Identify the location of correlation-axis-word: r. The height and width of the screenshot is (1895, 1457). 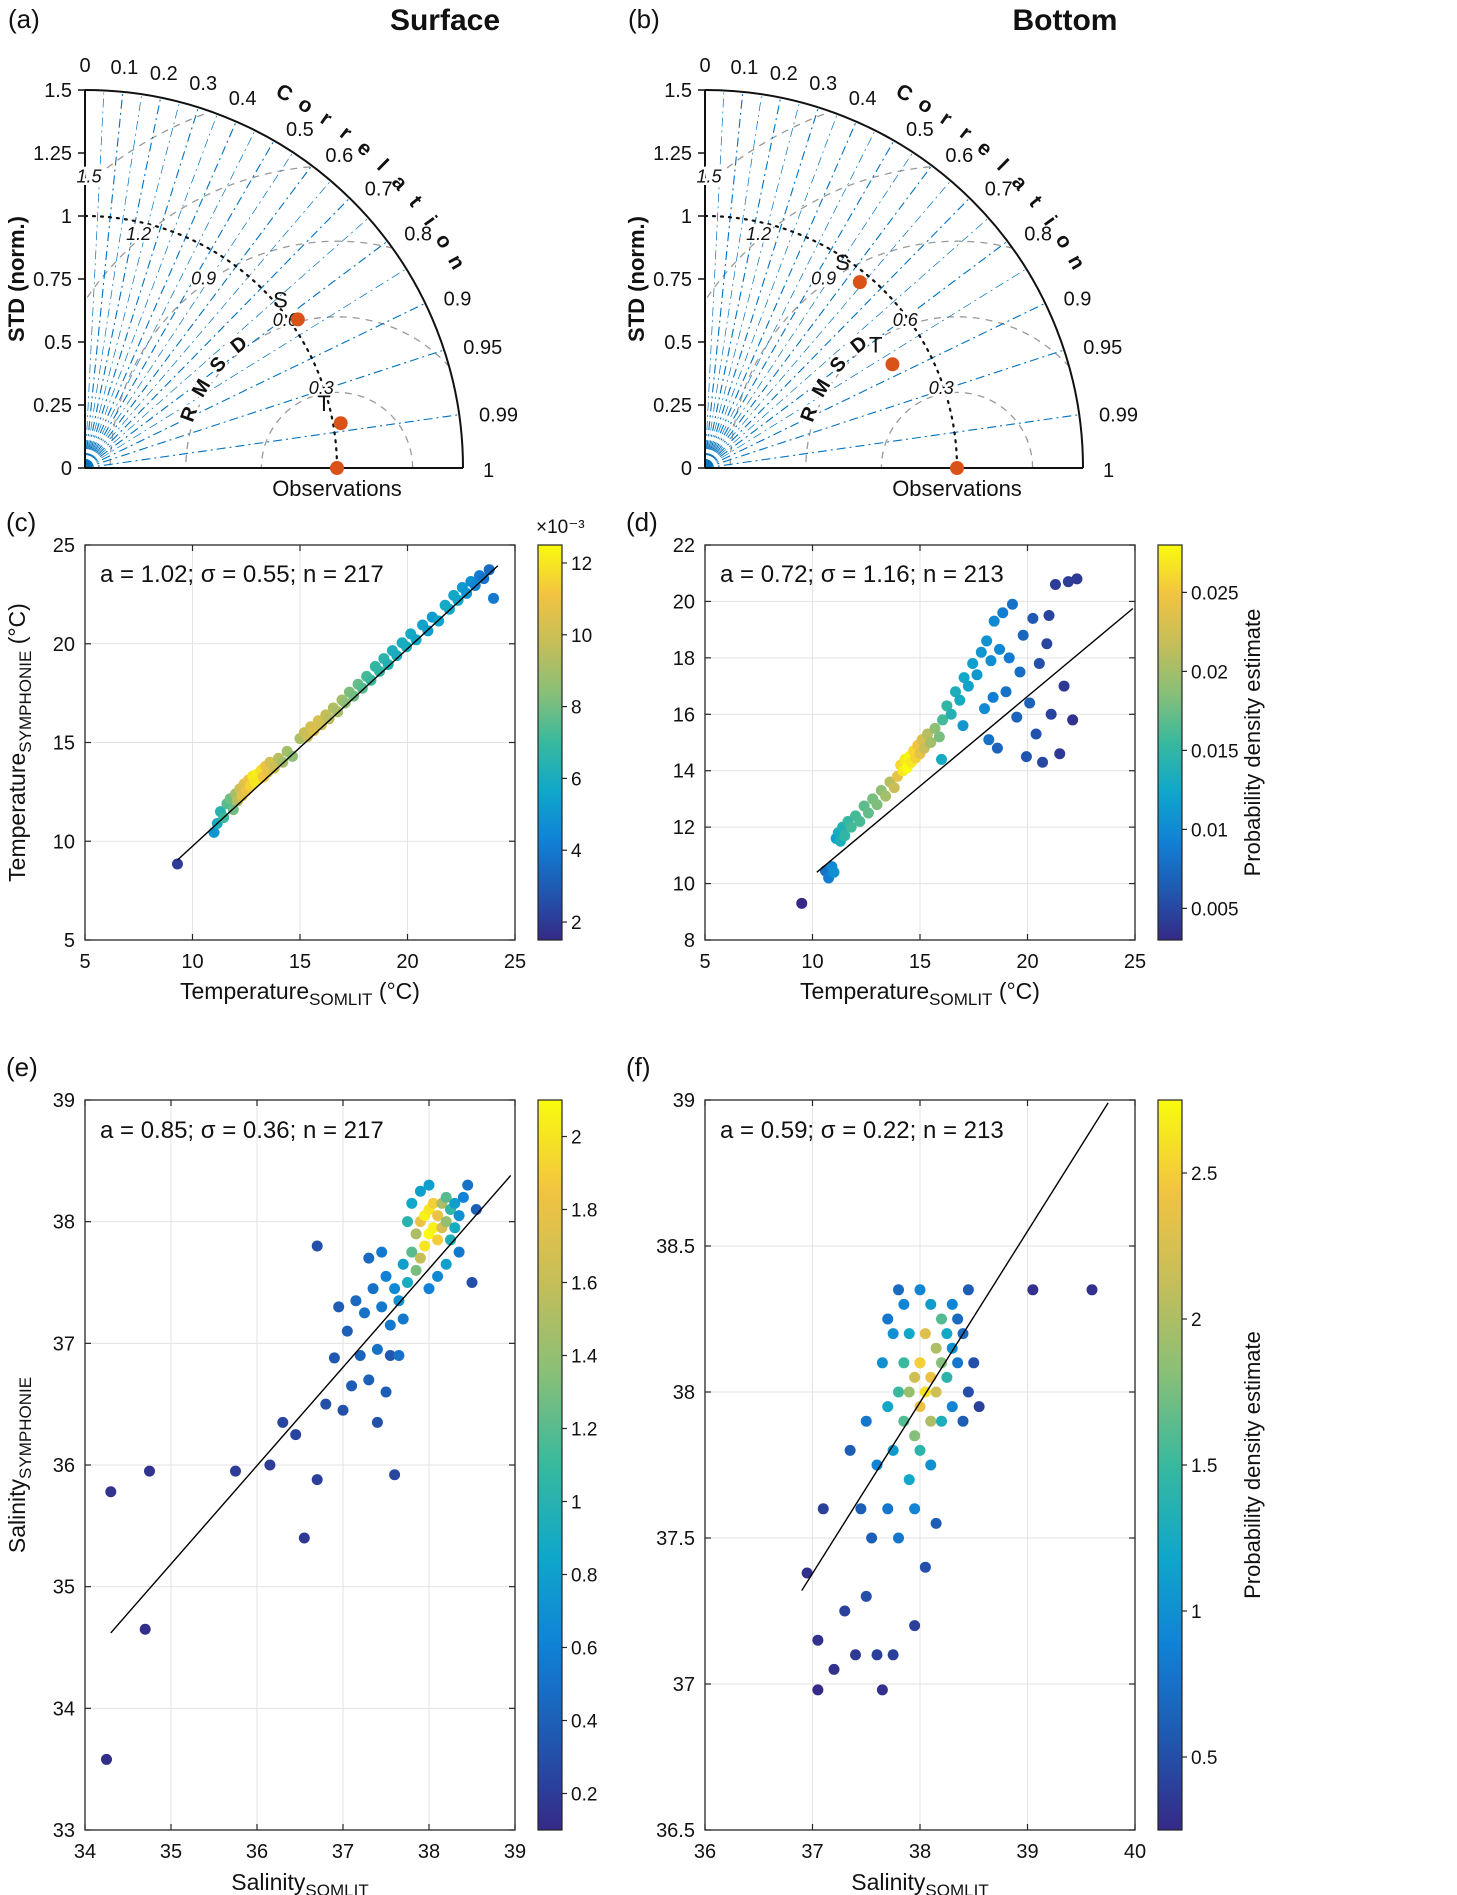
(326, 119).